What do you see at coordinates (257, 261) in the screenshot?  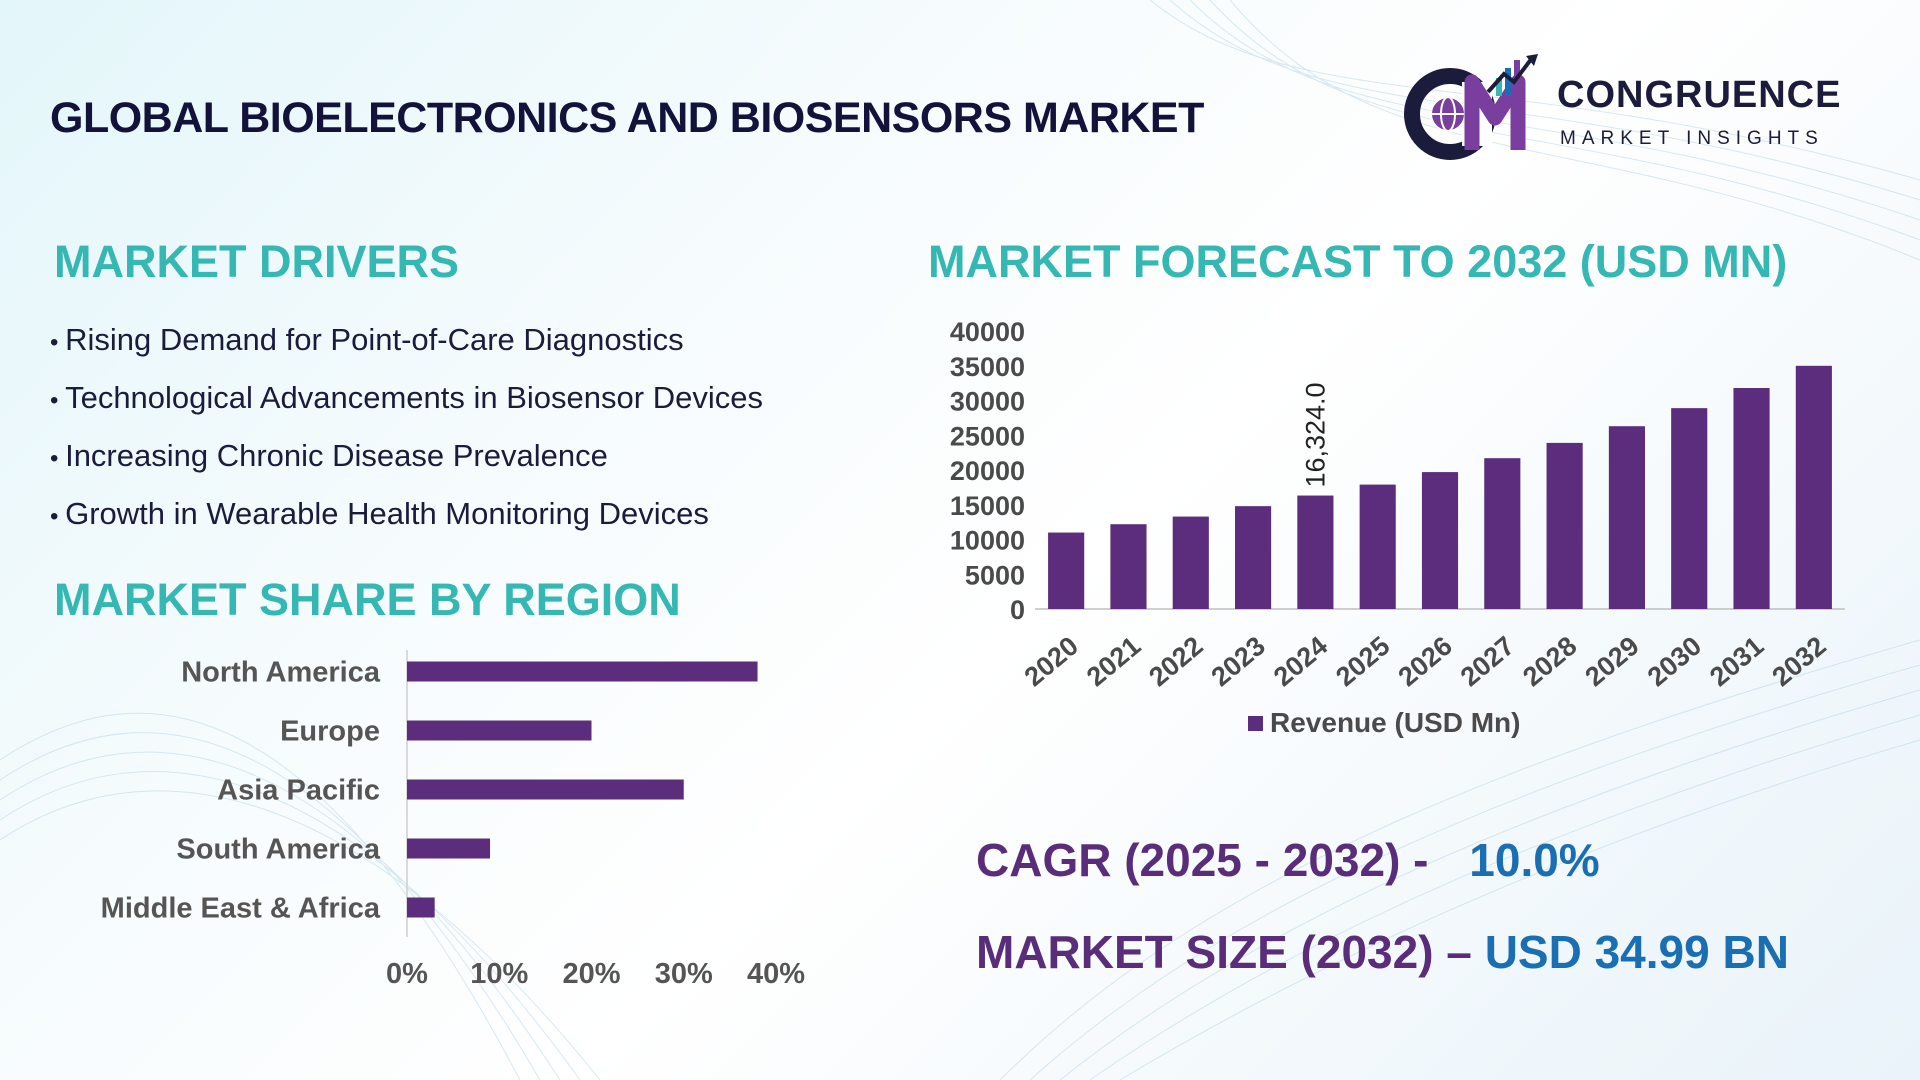 I see `drivers-title: MARKET DRIVERS` at bounding box center [257, 261].